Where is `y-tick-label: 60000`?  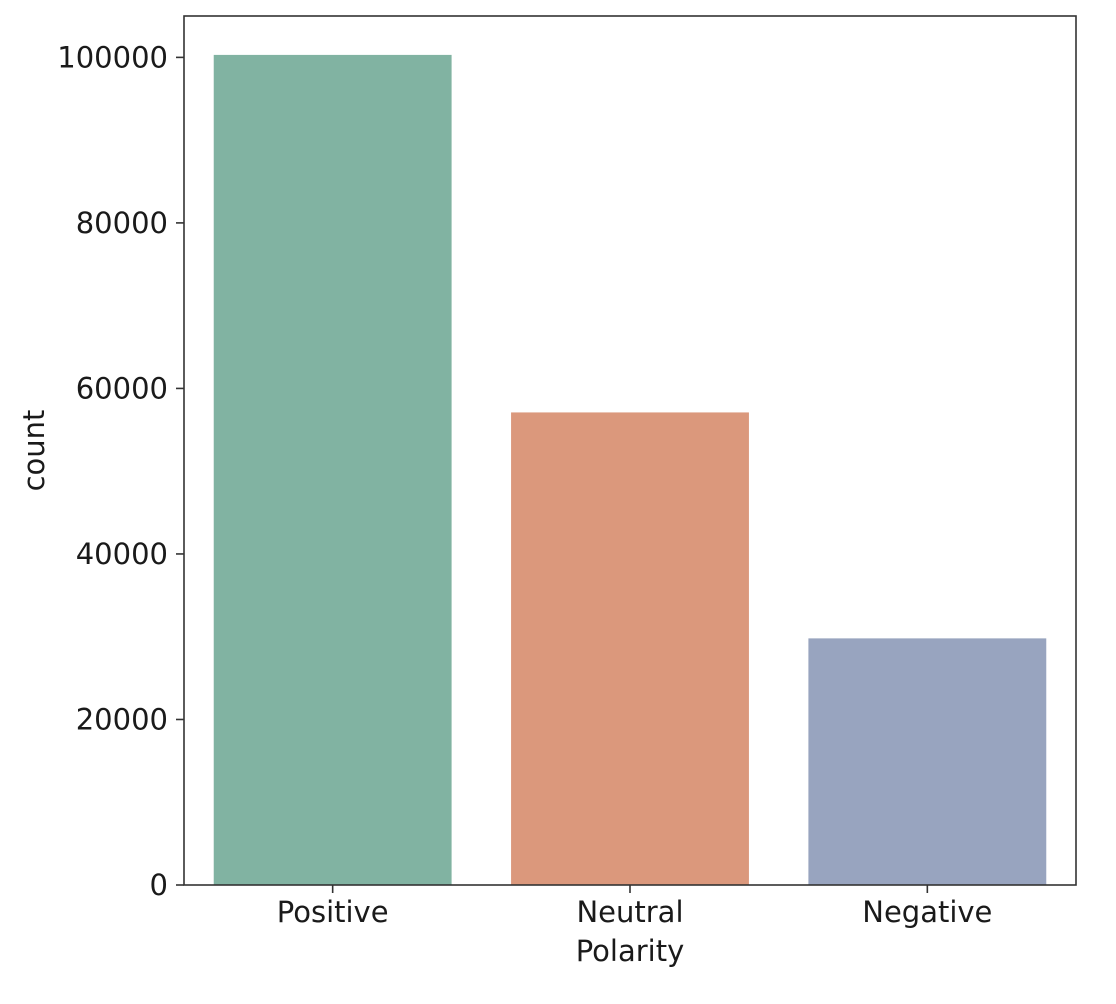 y-tick-label: 60000 is located at coordinates (122, 388).